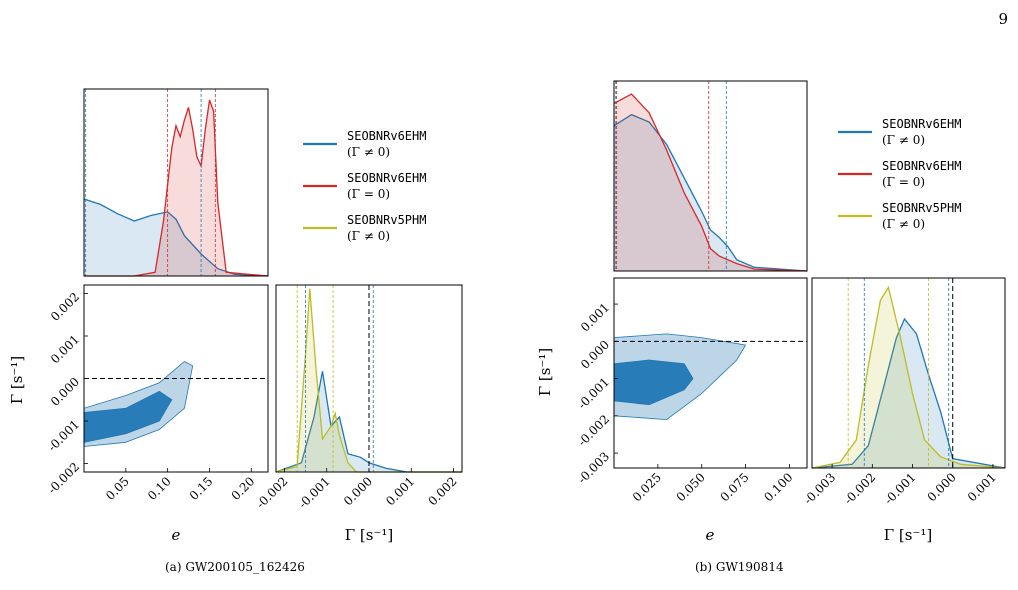 This screenshot has height=590, width=1018. Describe the element at coordinates (921, 208) in the screenshot. I see `b-legend-label-2: SEOBNRv5PHM` at that location.